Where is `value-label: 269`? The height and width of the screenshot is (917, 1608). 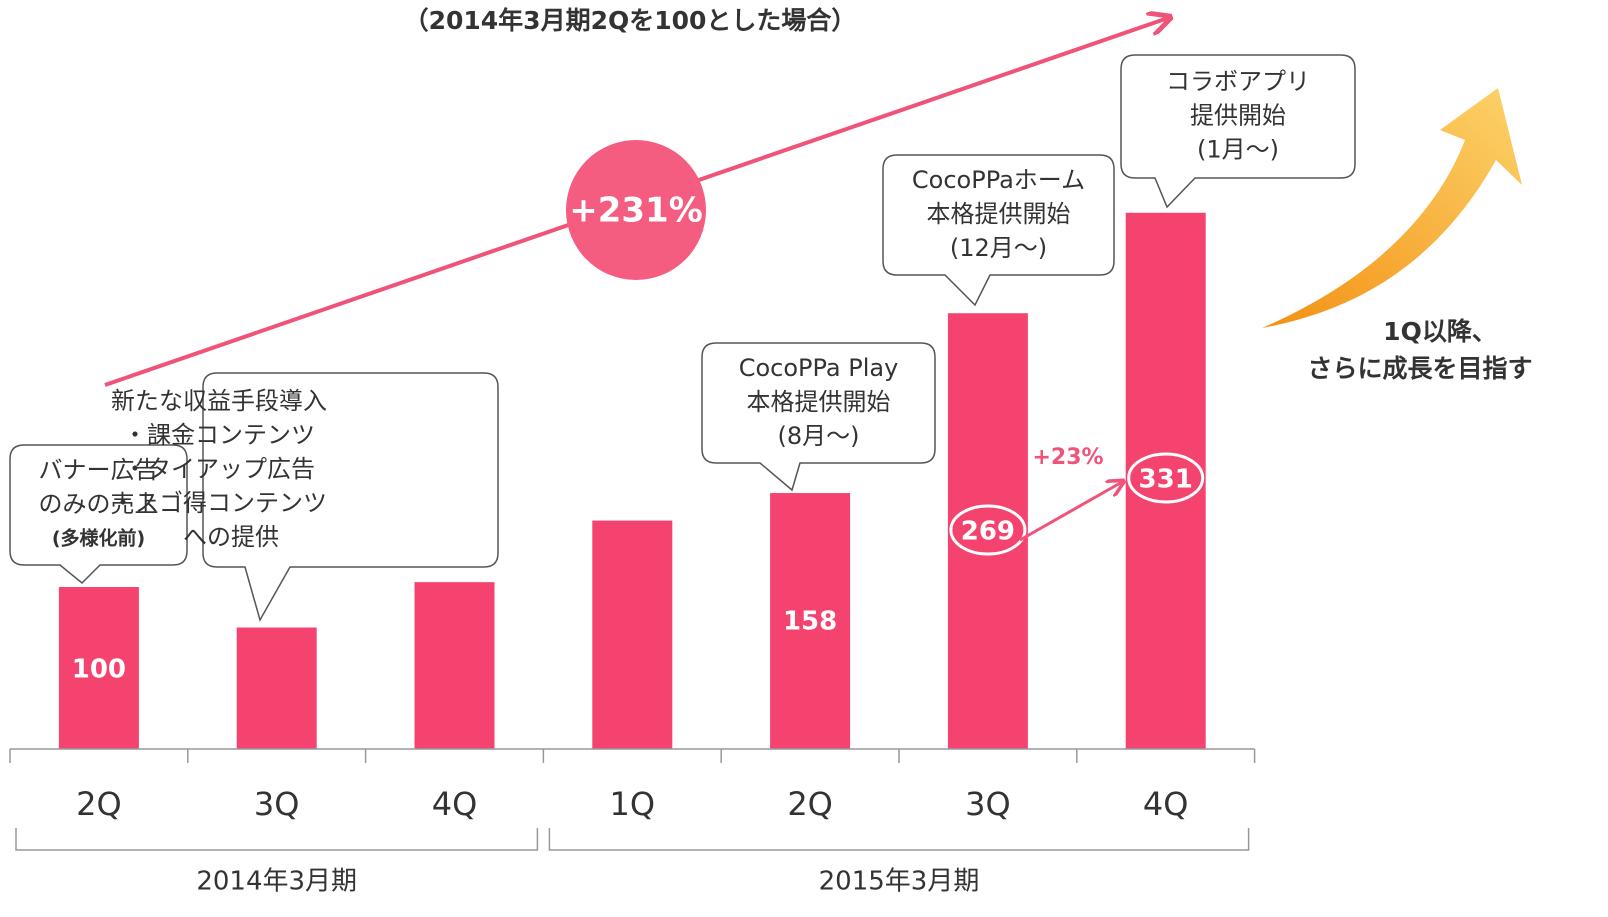 value-label: 269 is located at coordinates (988, 532).